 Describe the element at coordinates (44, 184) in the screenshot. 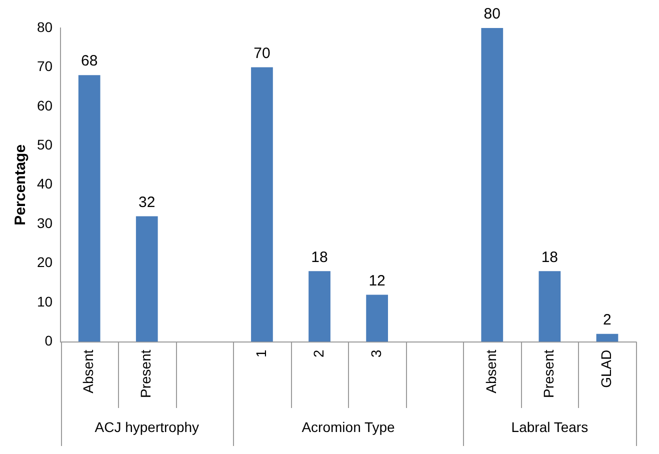

I see `y-tick-label: 40` at that location.